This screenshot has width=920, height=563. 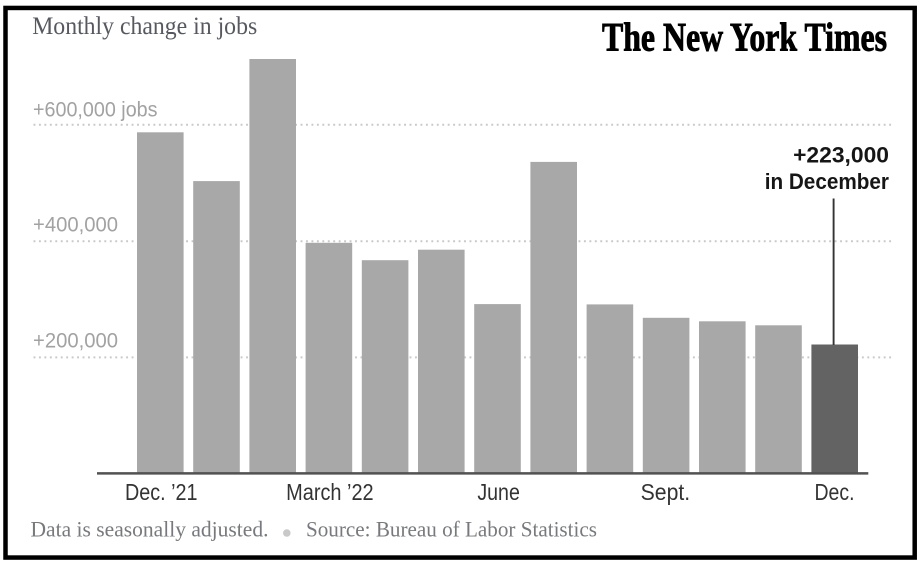 I want to click on svg-text: Dec., so click(x=835, y=492).